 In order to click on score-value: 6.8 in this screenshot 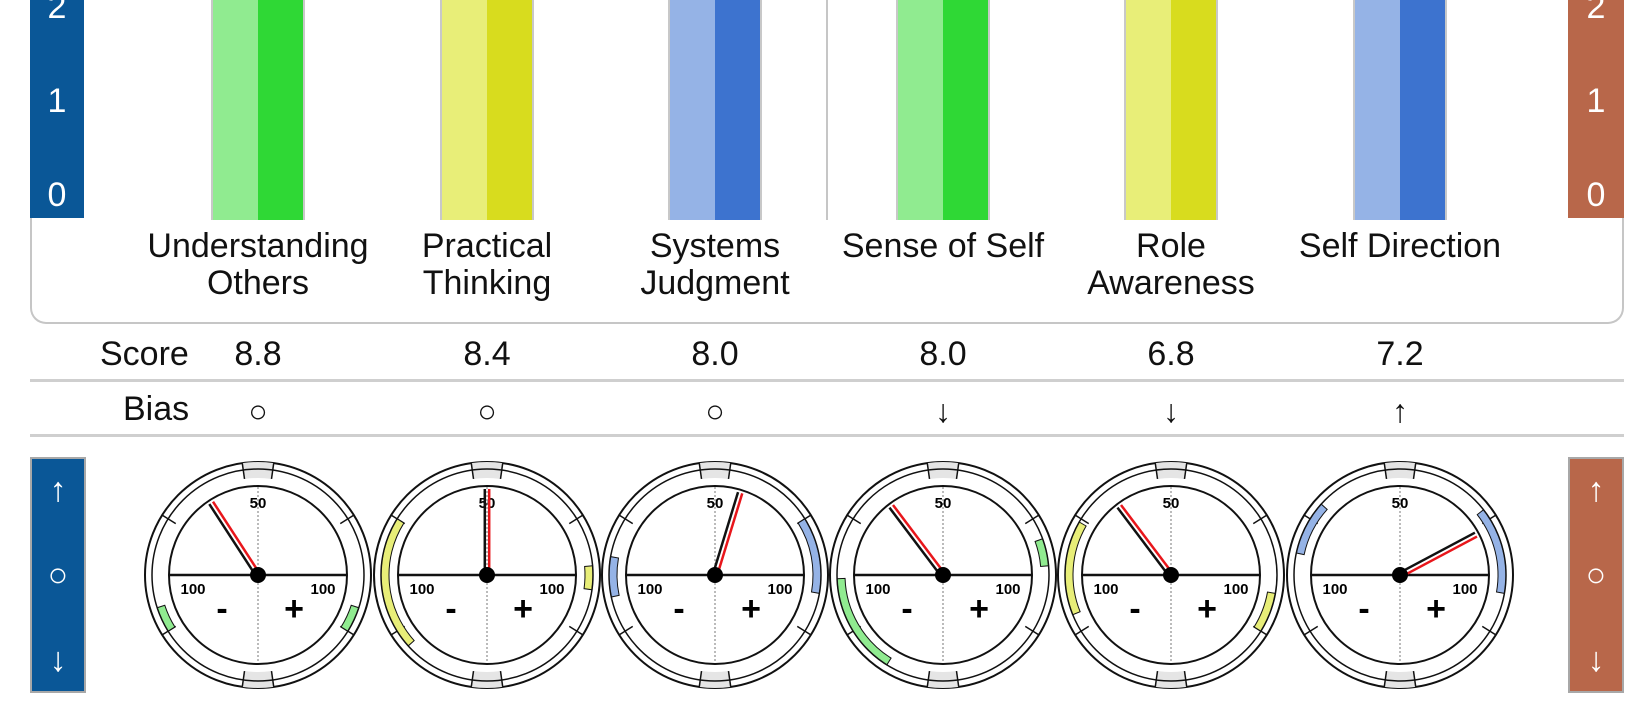, I will do `click(1171, 354)`.